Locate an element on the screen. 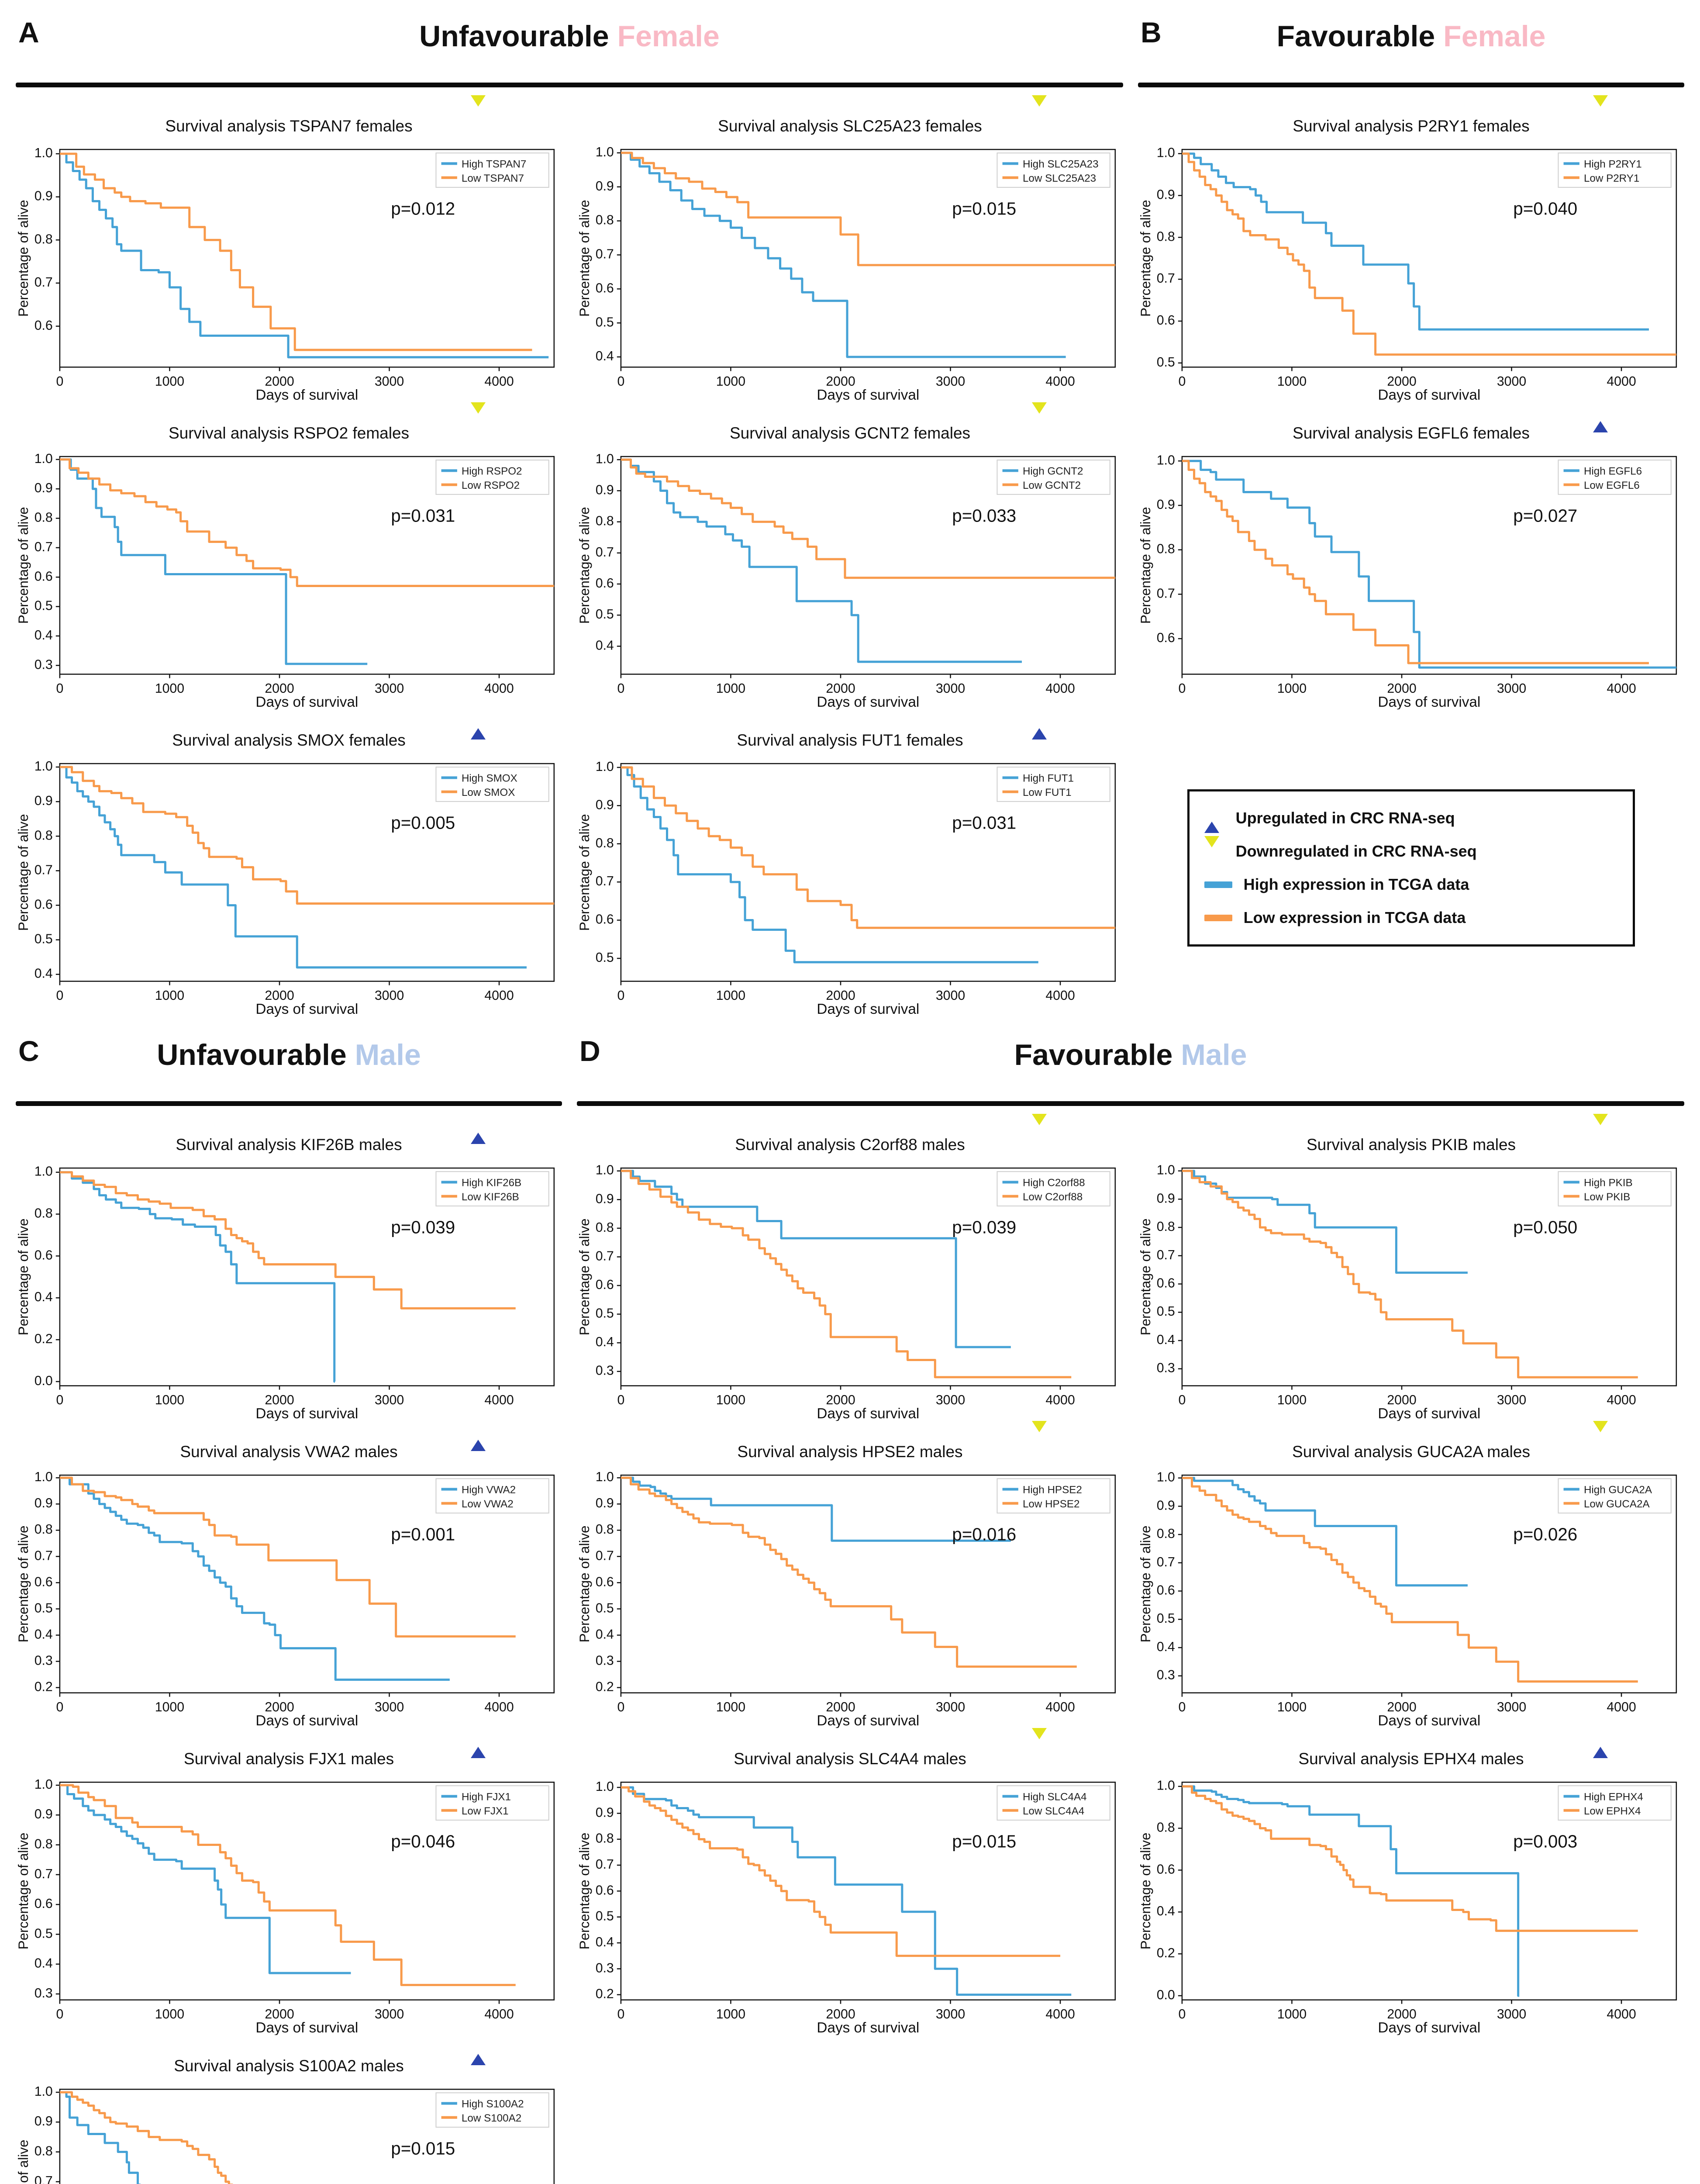 Image resolution: width=1700 pixels, height=2184 pixels. plot-legend-label: High FUT1 is located at coordinates (1048, 778).